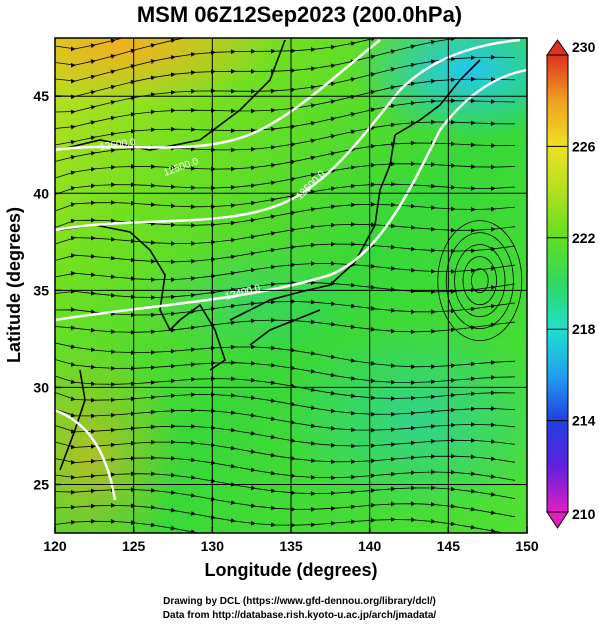 This screenshot has height=625, width=599. Describe the element at coordinates (584, 514) in the screenshot. I see `colorbar-tick-label: 210` at that location.